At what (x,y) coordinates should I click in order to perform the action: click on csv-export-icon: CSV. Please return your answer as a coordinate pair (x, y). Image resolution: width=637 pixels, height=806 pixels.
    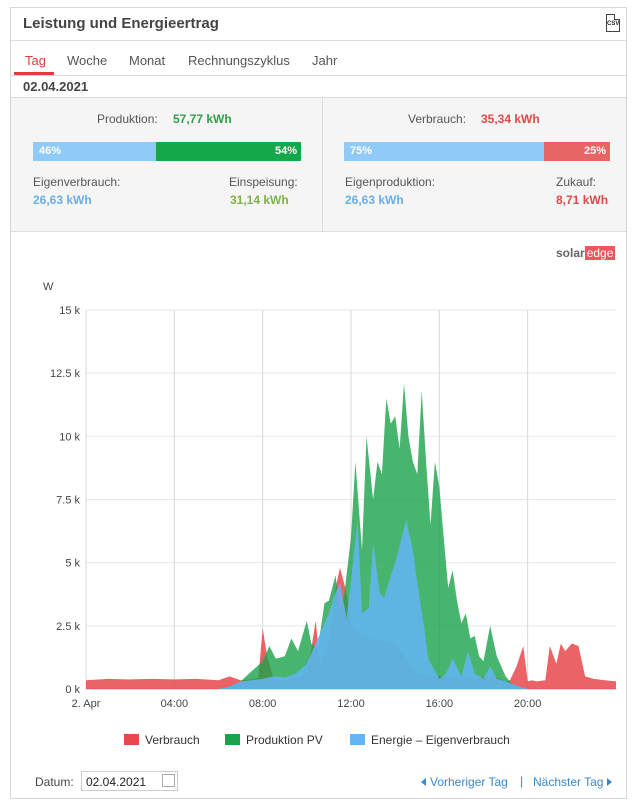
    Looking at the image, I should click on (613, 23).